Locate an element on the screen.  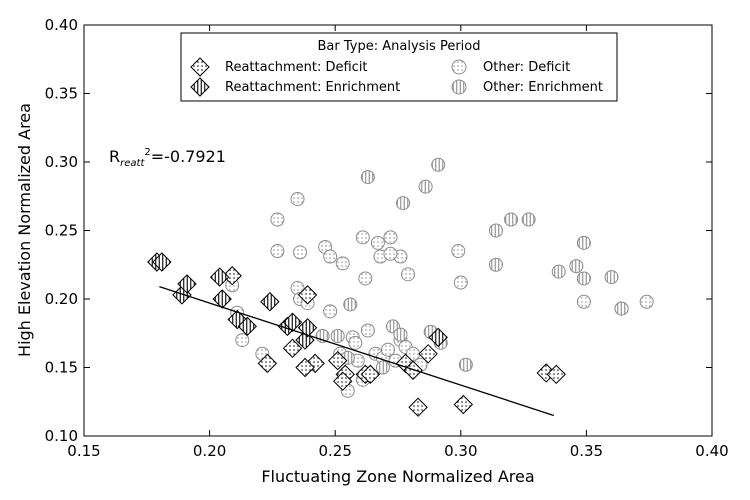
r-squared-annotation: Rreatt2=-0.7921 is located at coordinates (167, 158).